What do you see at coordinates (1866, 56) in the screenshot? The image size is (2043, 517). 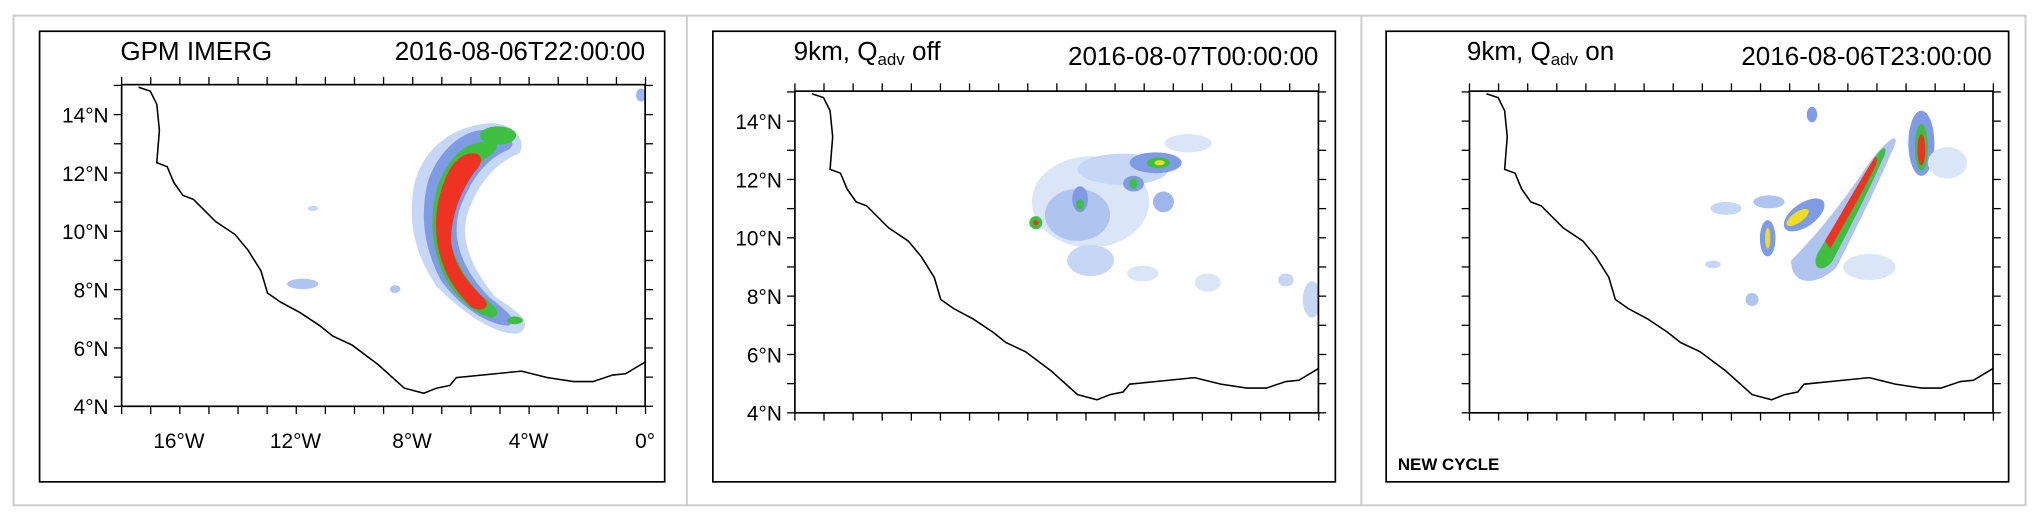 I see `panel-time: 2016-08-06T23:00:00` at bounding box center [1866, 56].